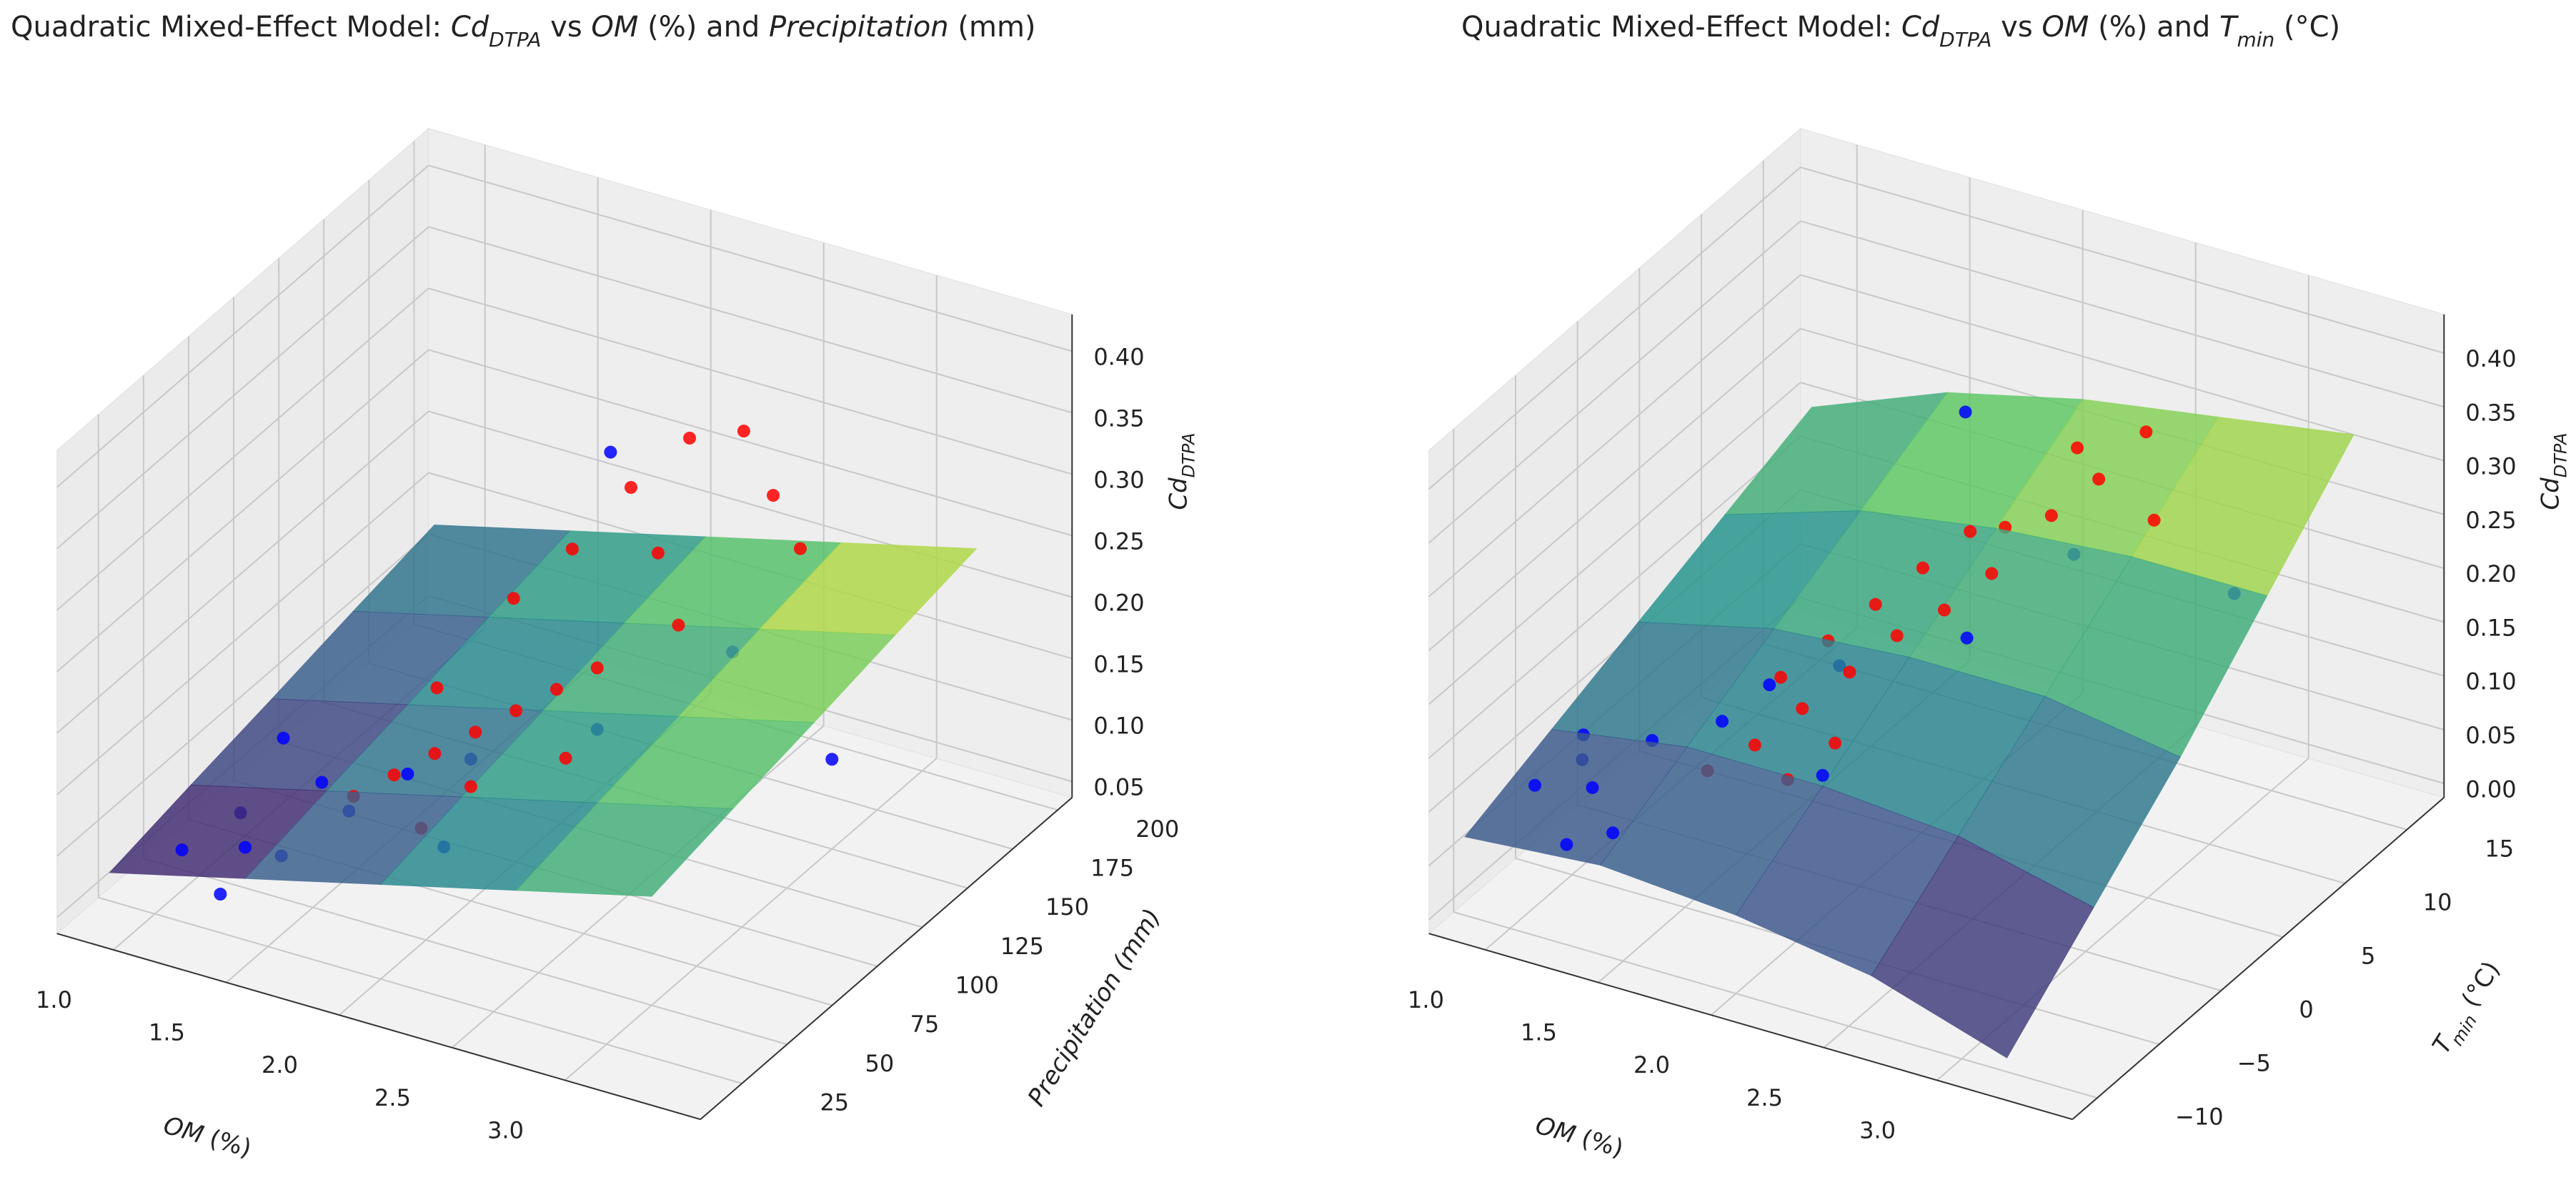  I want to click on chart-title-part: Cd, so click(1920, 27).